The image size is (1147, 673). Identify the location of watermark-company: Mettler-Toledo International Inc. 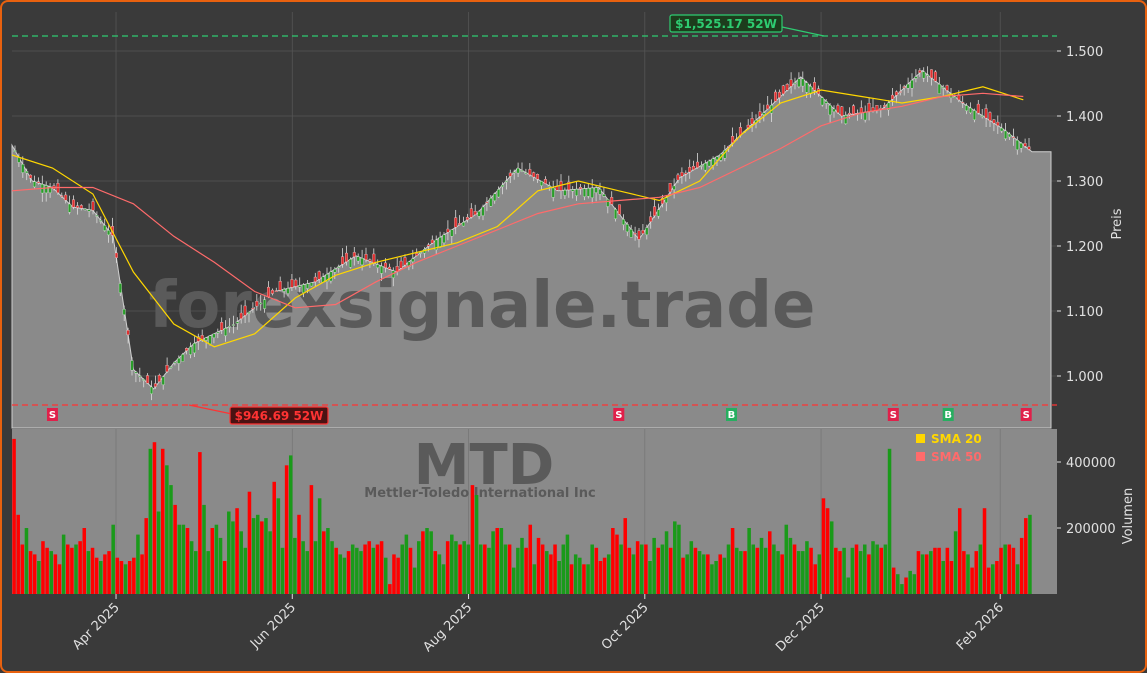
(479, 493).